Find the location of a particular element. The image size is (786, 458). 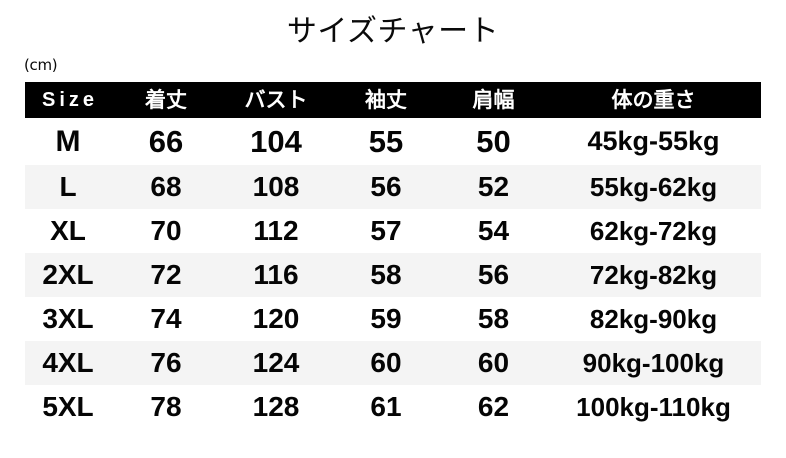

cell-shoulder: 54 is located at coordinates (493, 230).